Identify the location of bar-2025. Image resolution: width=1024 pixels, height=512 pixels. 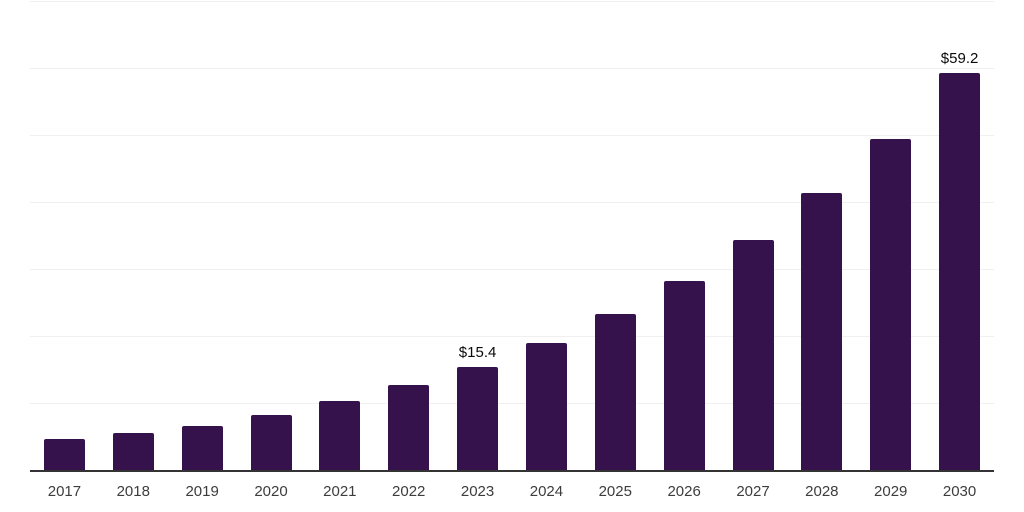
(615, 391).